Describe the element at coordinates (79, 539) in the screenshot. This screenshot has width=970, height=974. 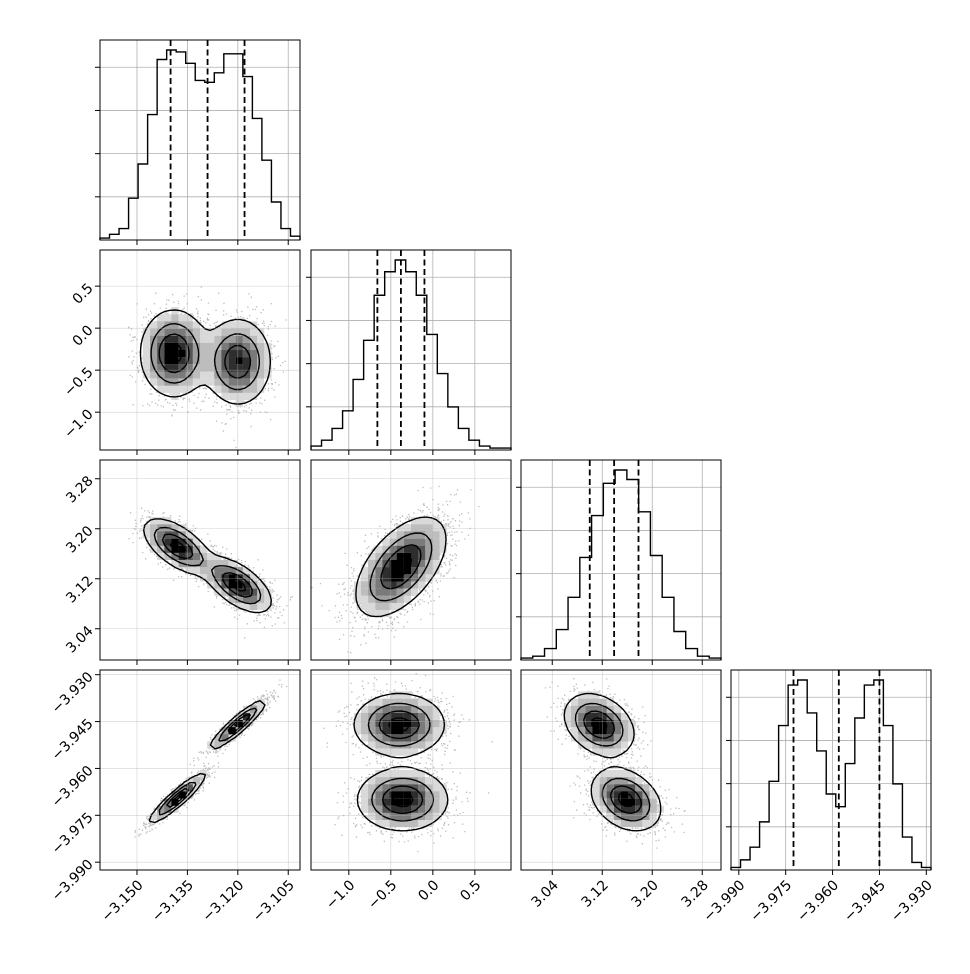
I see `ytick-label-3-3: 3.20` at that location.